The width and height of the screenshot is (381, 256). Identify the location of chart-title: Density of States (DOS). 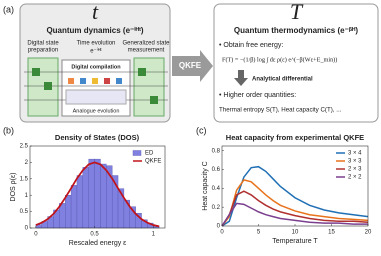
(97, 137).